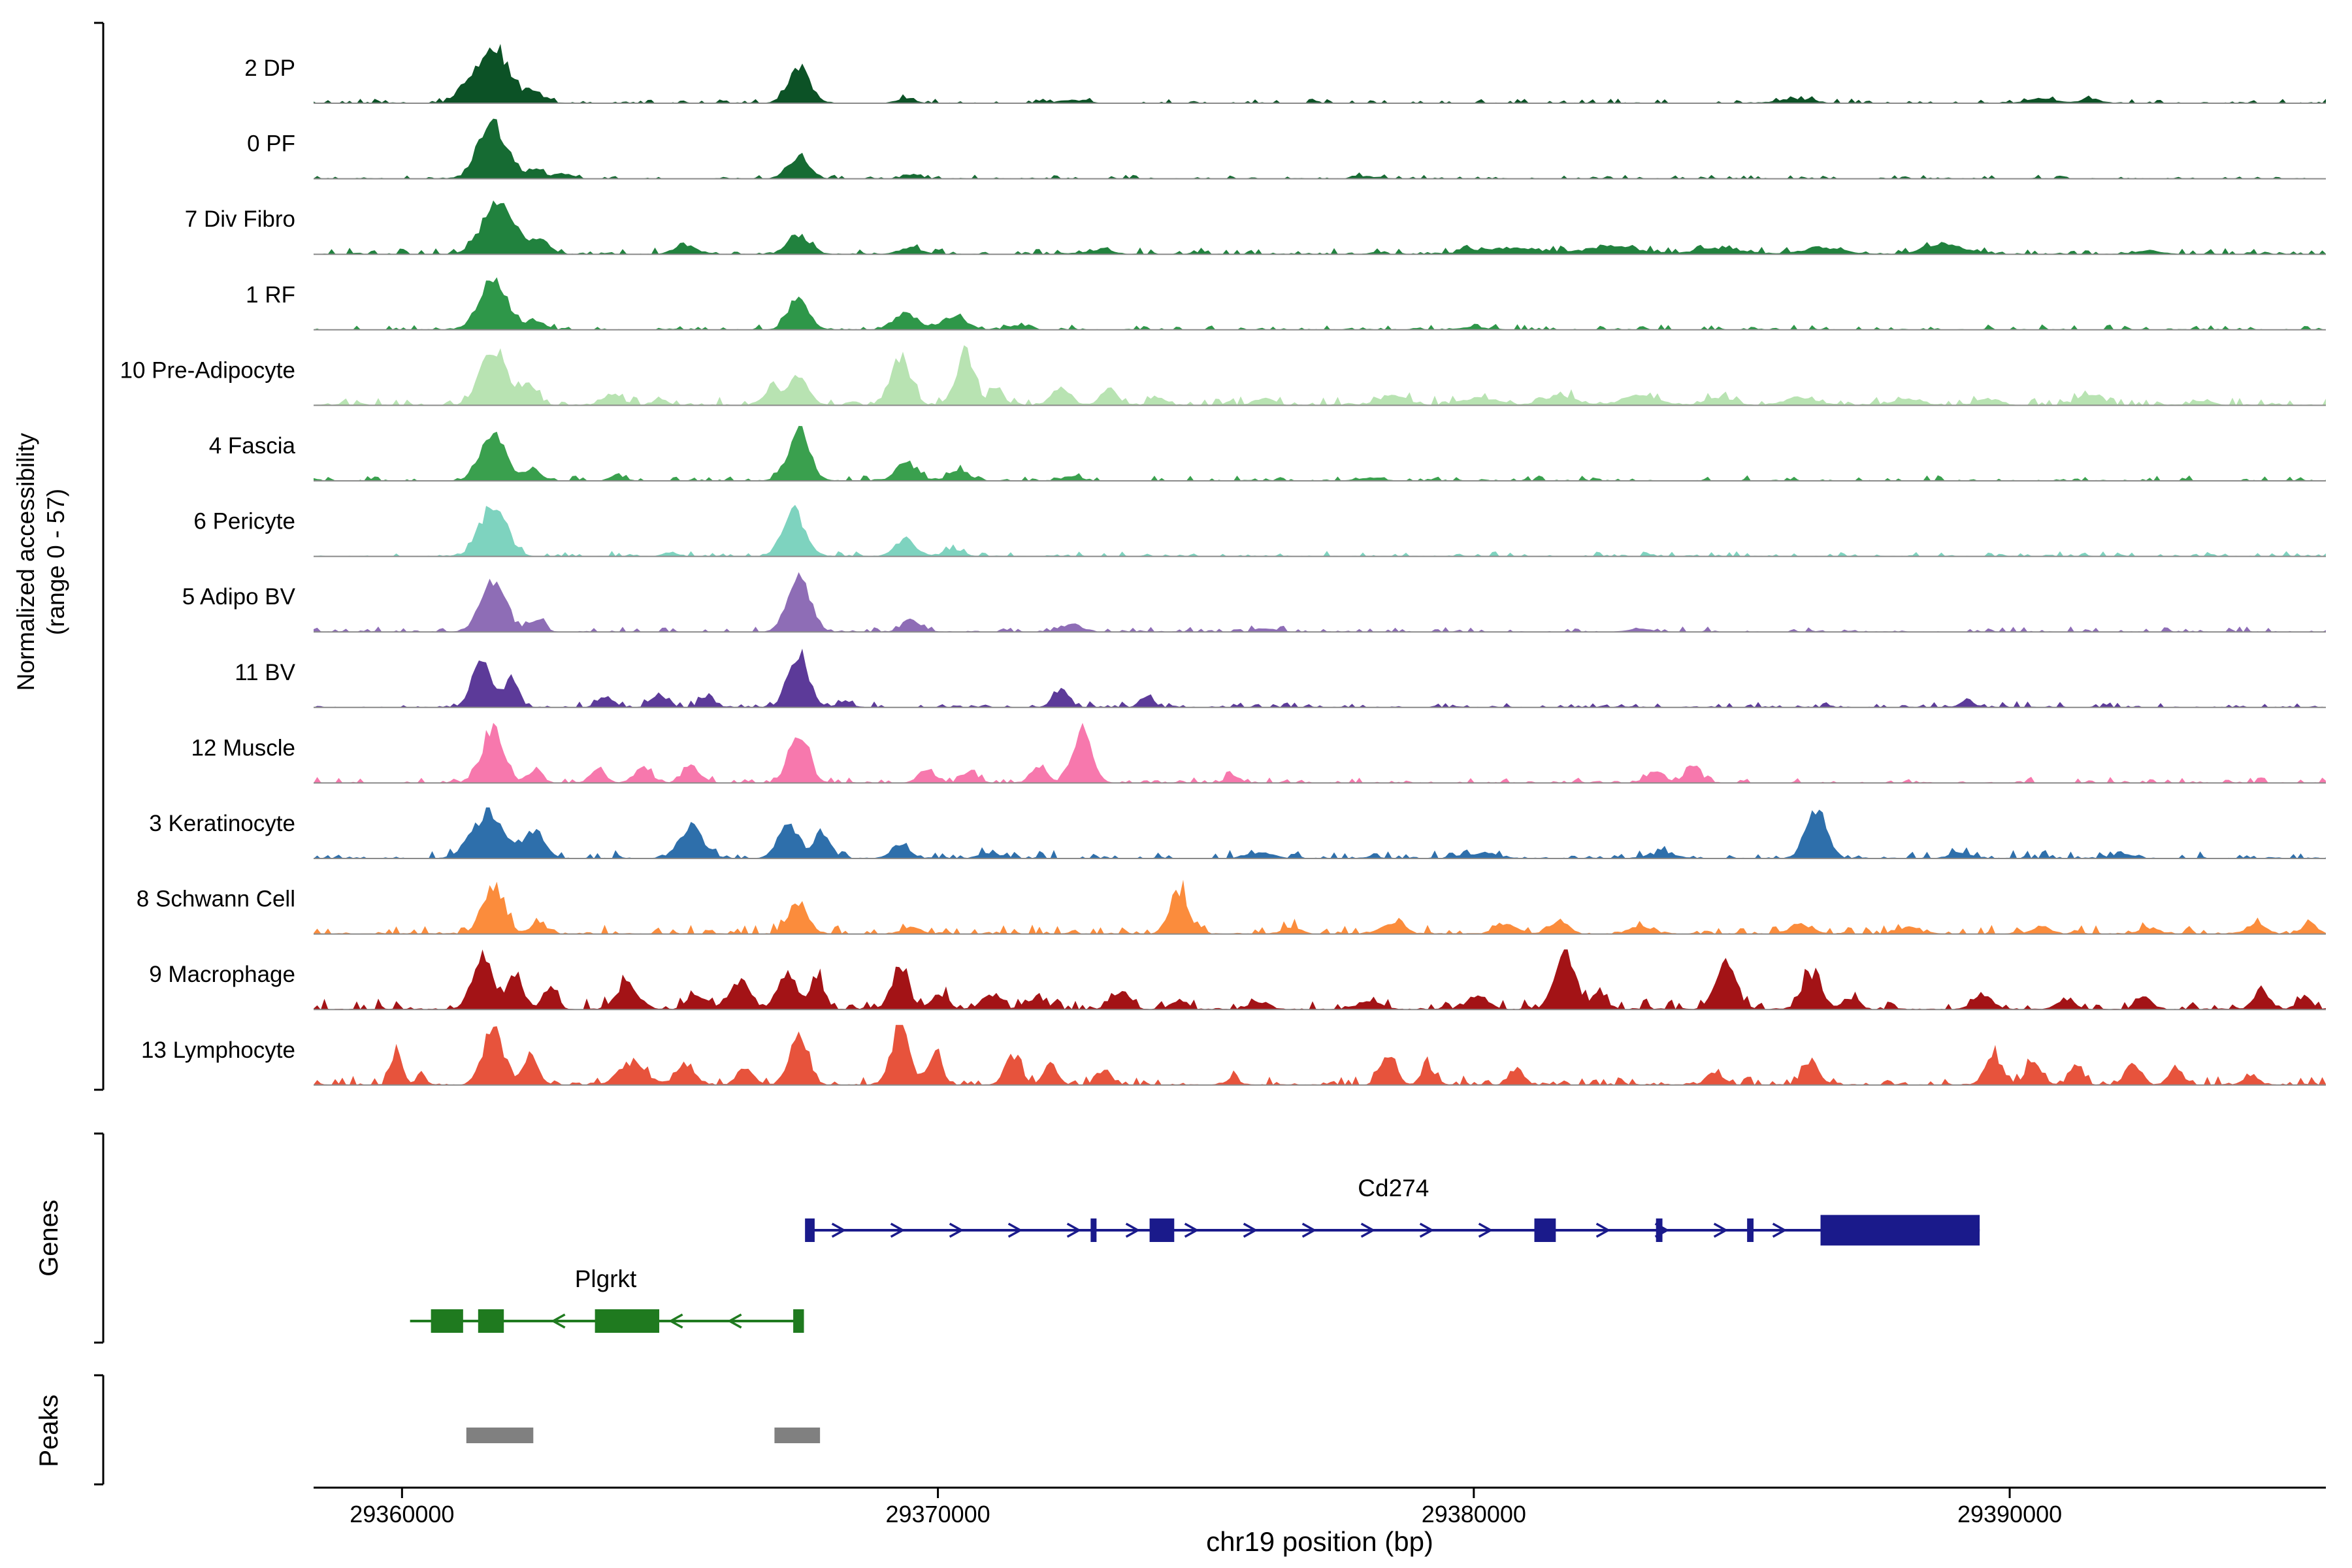  What do you see at coordinates (239, 597) in the screenshot?
I see `track-label: 5 Adipo BV` at bounding box center [239, 597].